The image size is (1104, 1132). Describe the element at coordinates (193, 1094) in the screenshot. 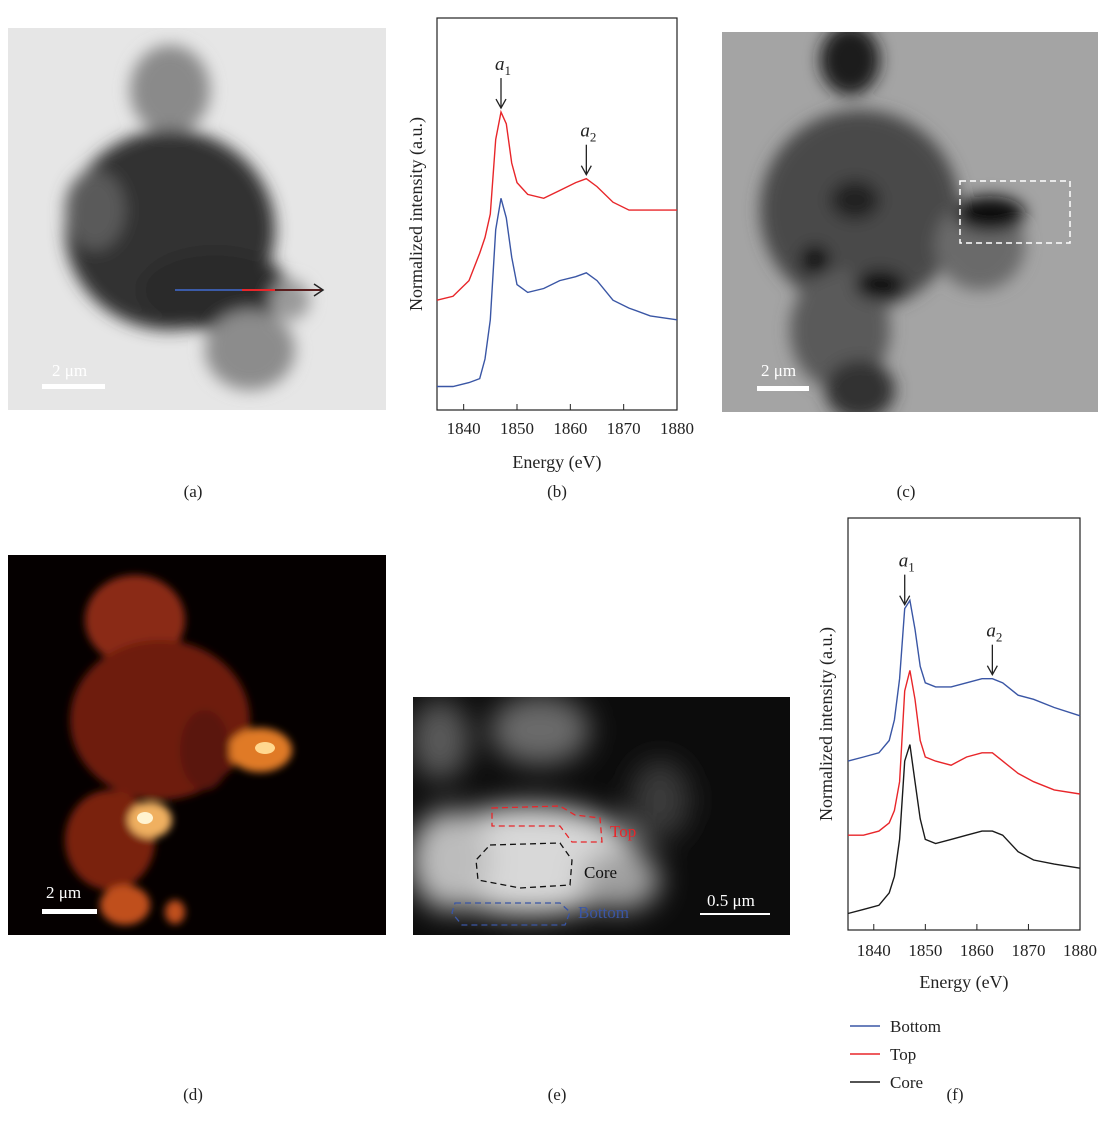

I see `panel-label: (d)` at that location.